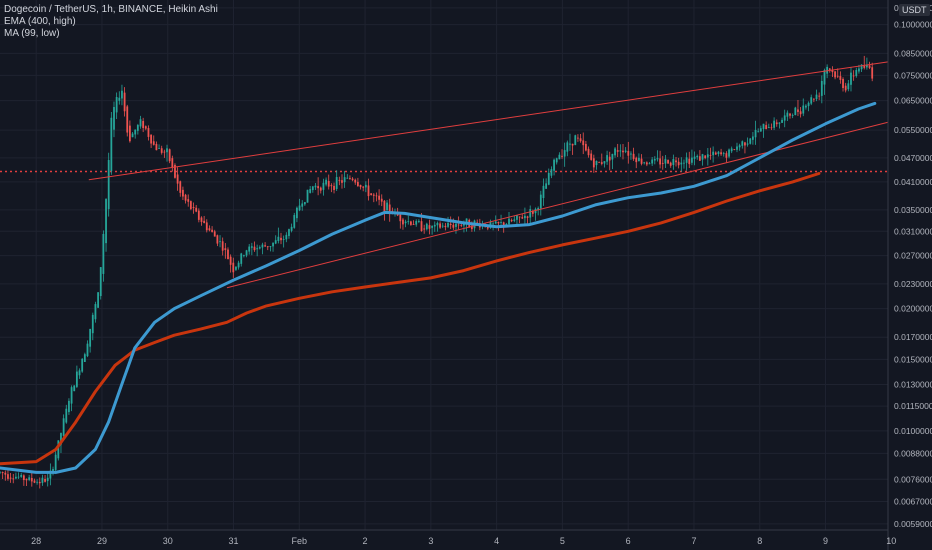  Describe the element at coordinates (913, 309) in the screenshot. I see `y-tick-label: 0.0200000` at that location.